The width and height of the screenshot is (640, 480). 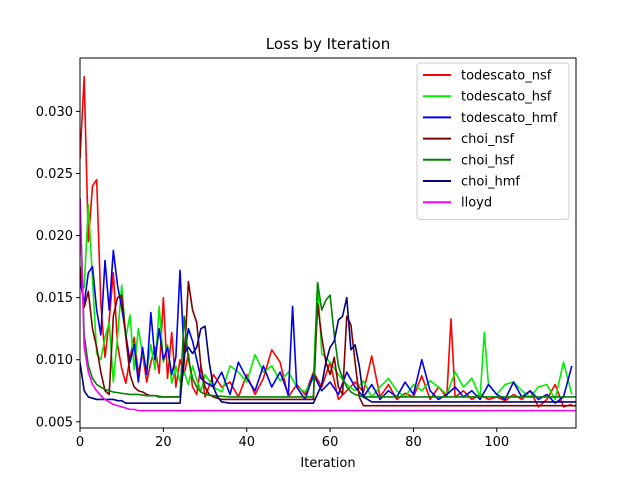 What do you see at coordinates (487, 139) in the screenshot?
I see `legend-label-choi_nsf: choi_nsf` at bounding box center [487, 139].